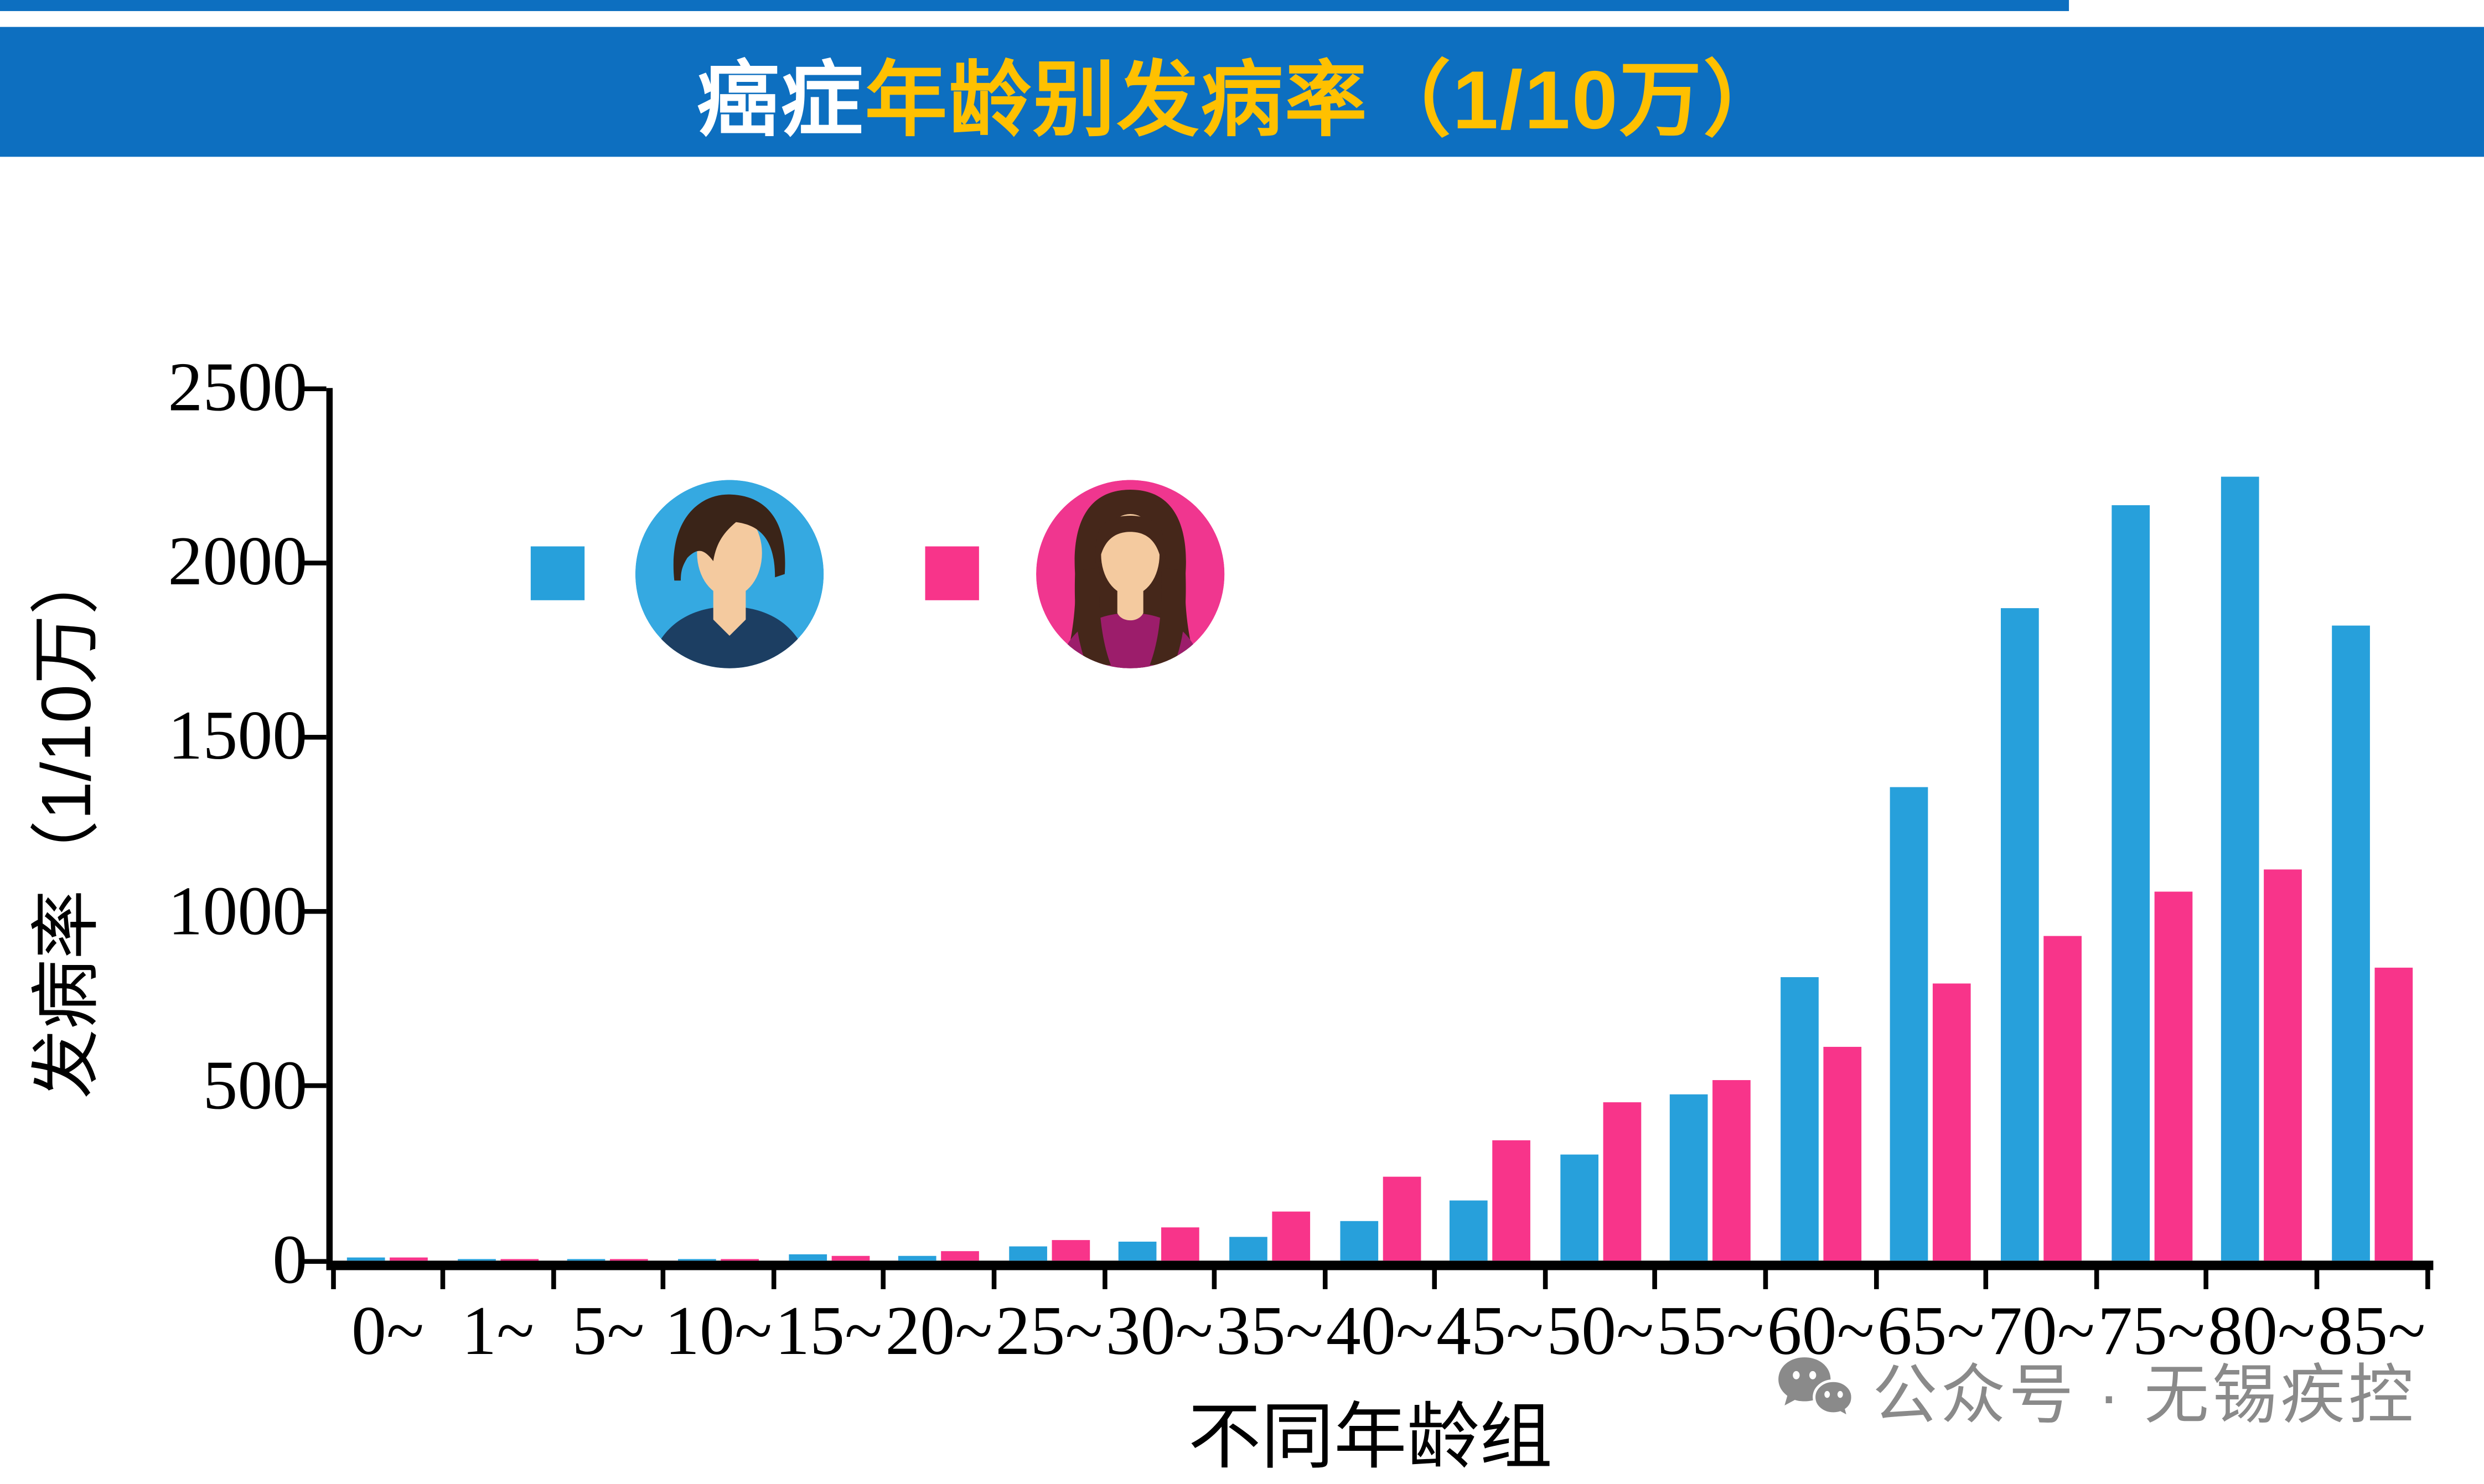 The height and width of the screenshot is (1484, 2484). I want to click on bar-female-80~, so click(2283, 1065).